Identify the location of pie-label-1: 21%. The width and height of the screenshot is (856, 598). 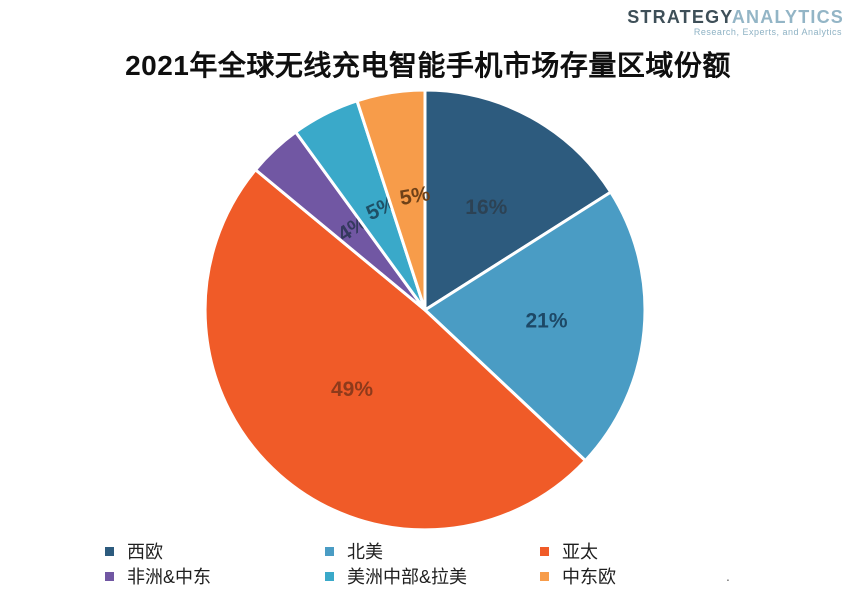
(546, 320).